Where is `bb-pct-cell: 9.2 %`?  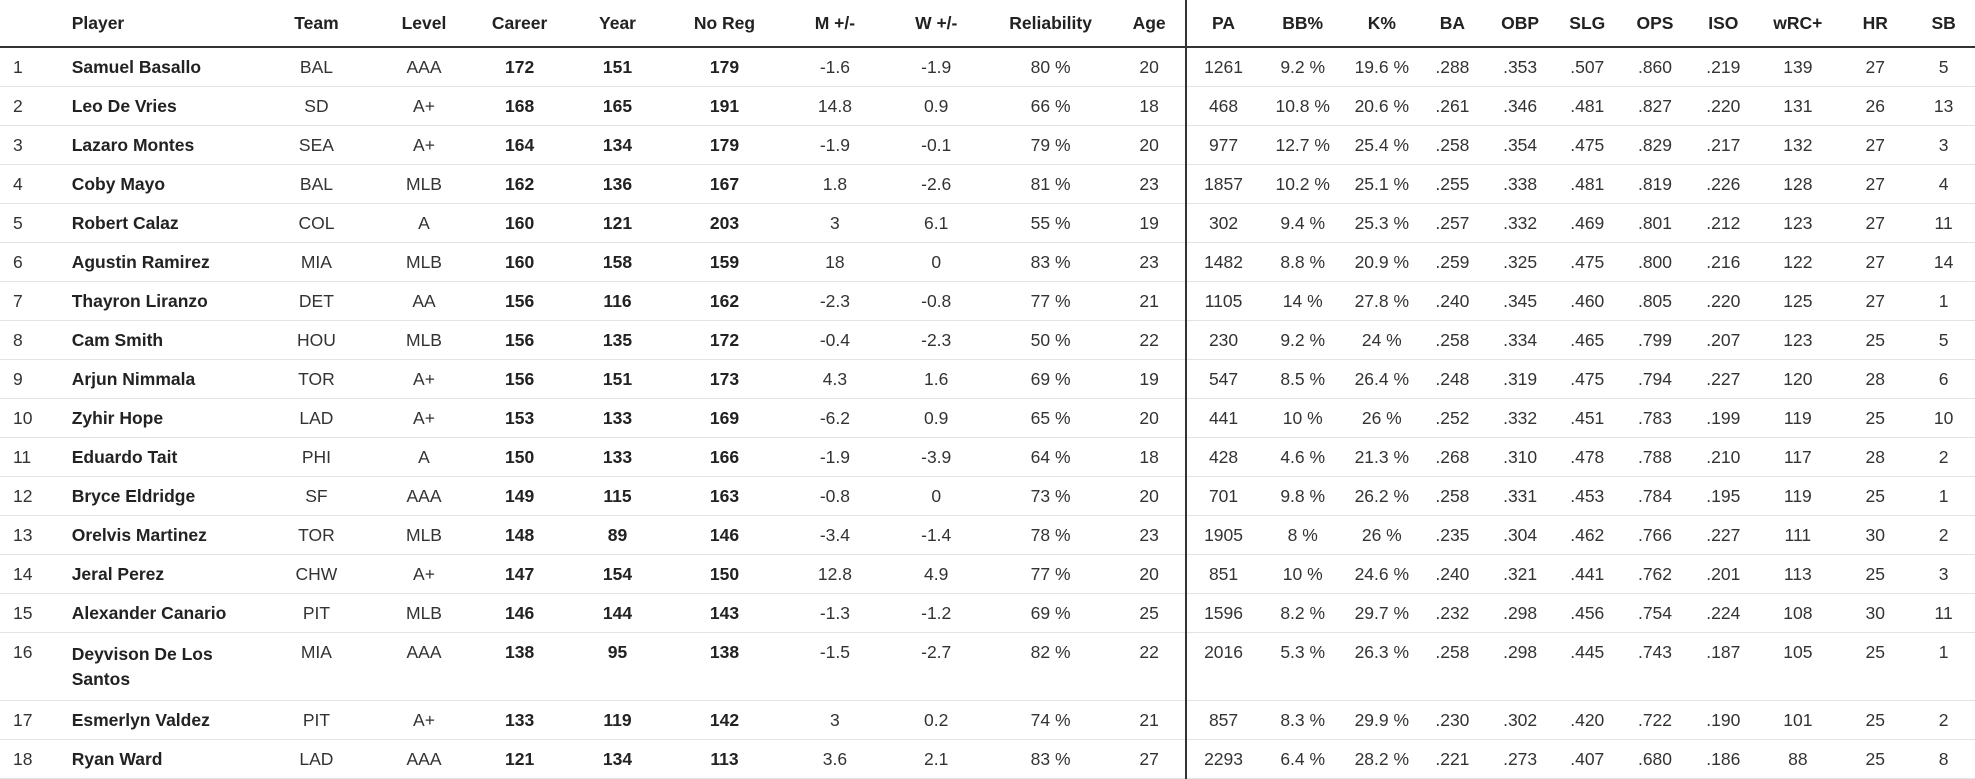 bb-pct-cell: 9.2 % is located at coordinates (1303, 67).